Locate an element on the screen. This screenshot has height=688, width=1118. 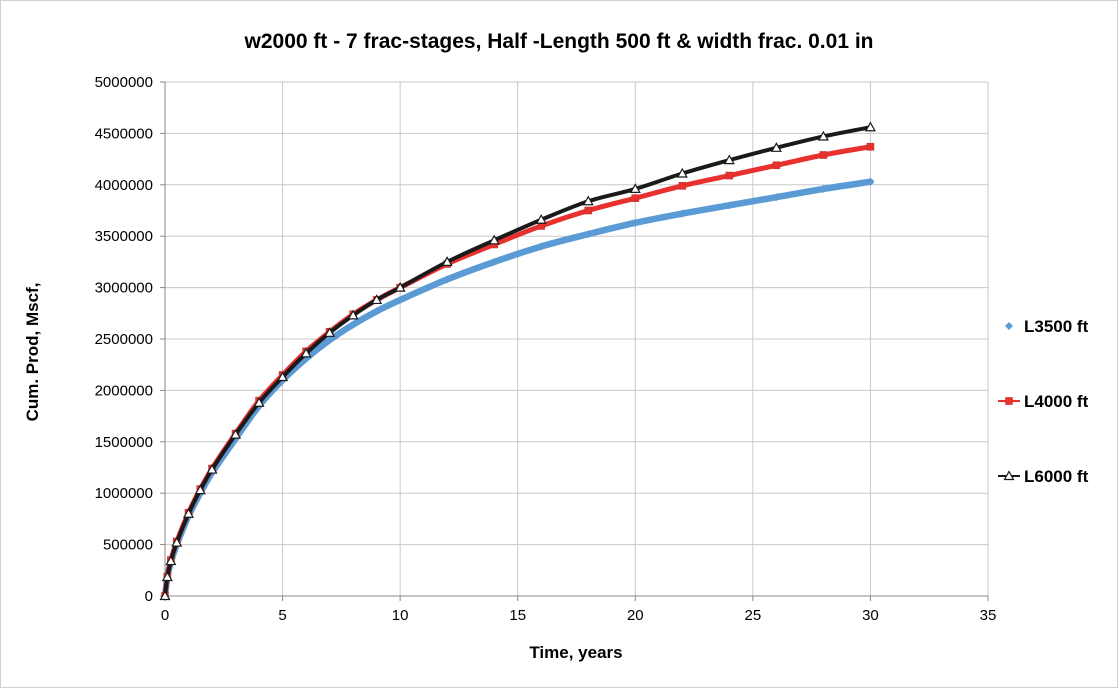
x-tick-label: 10 is located at coordinates (400, 615).